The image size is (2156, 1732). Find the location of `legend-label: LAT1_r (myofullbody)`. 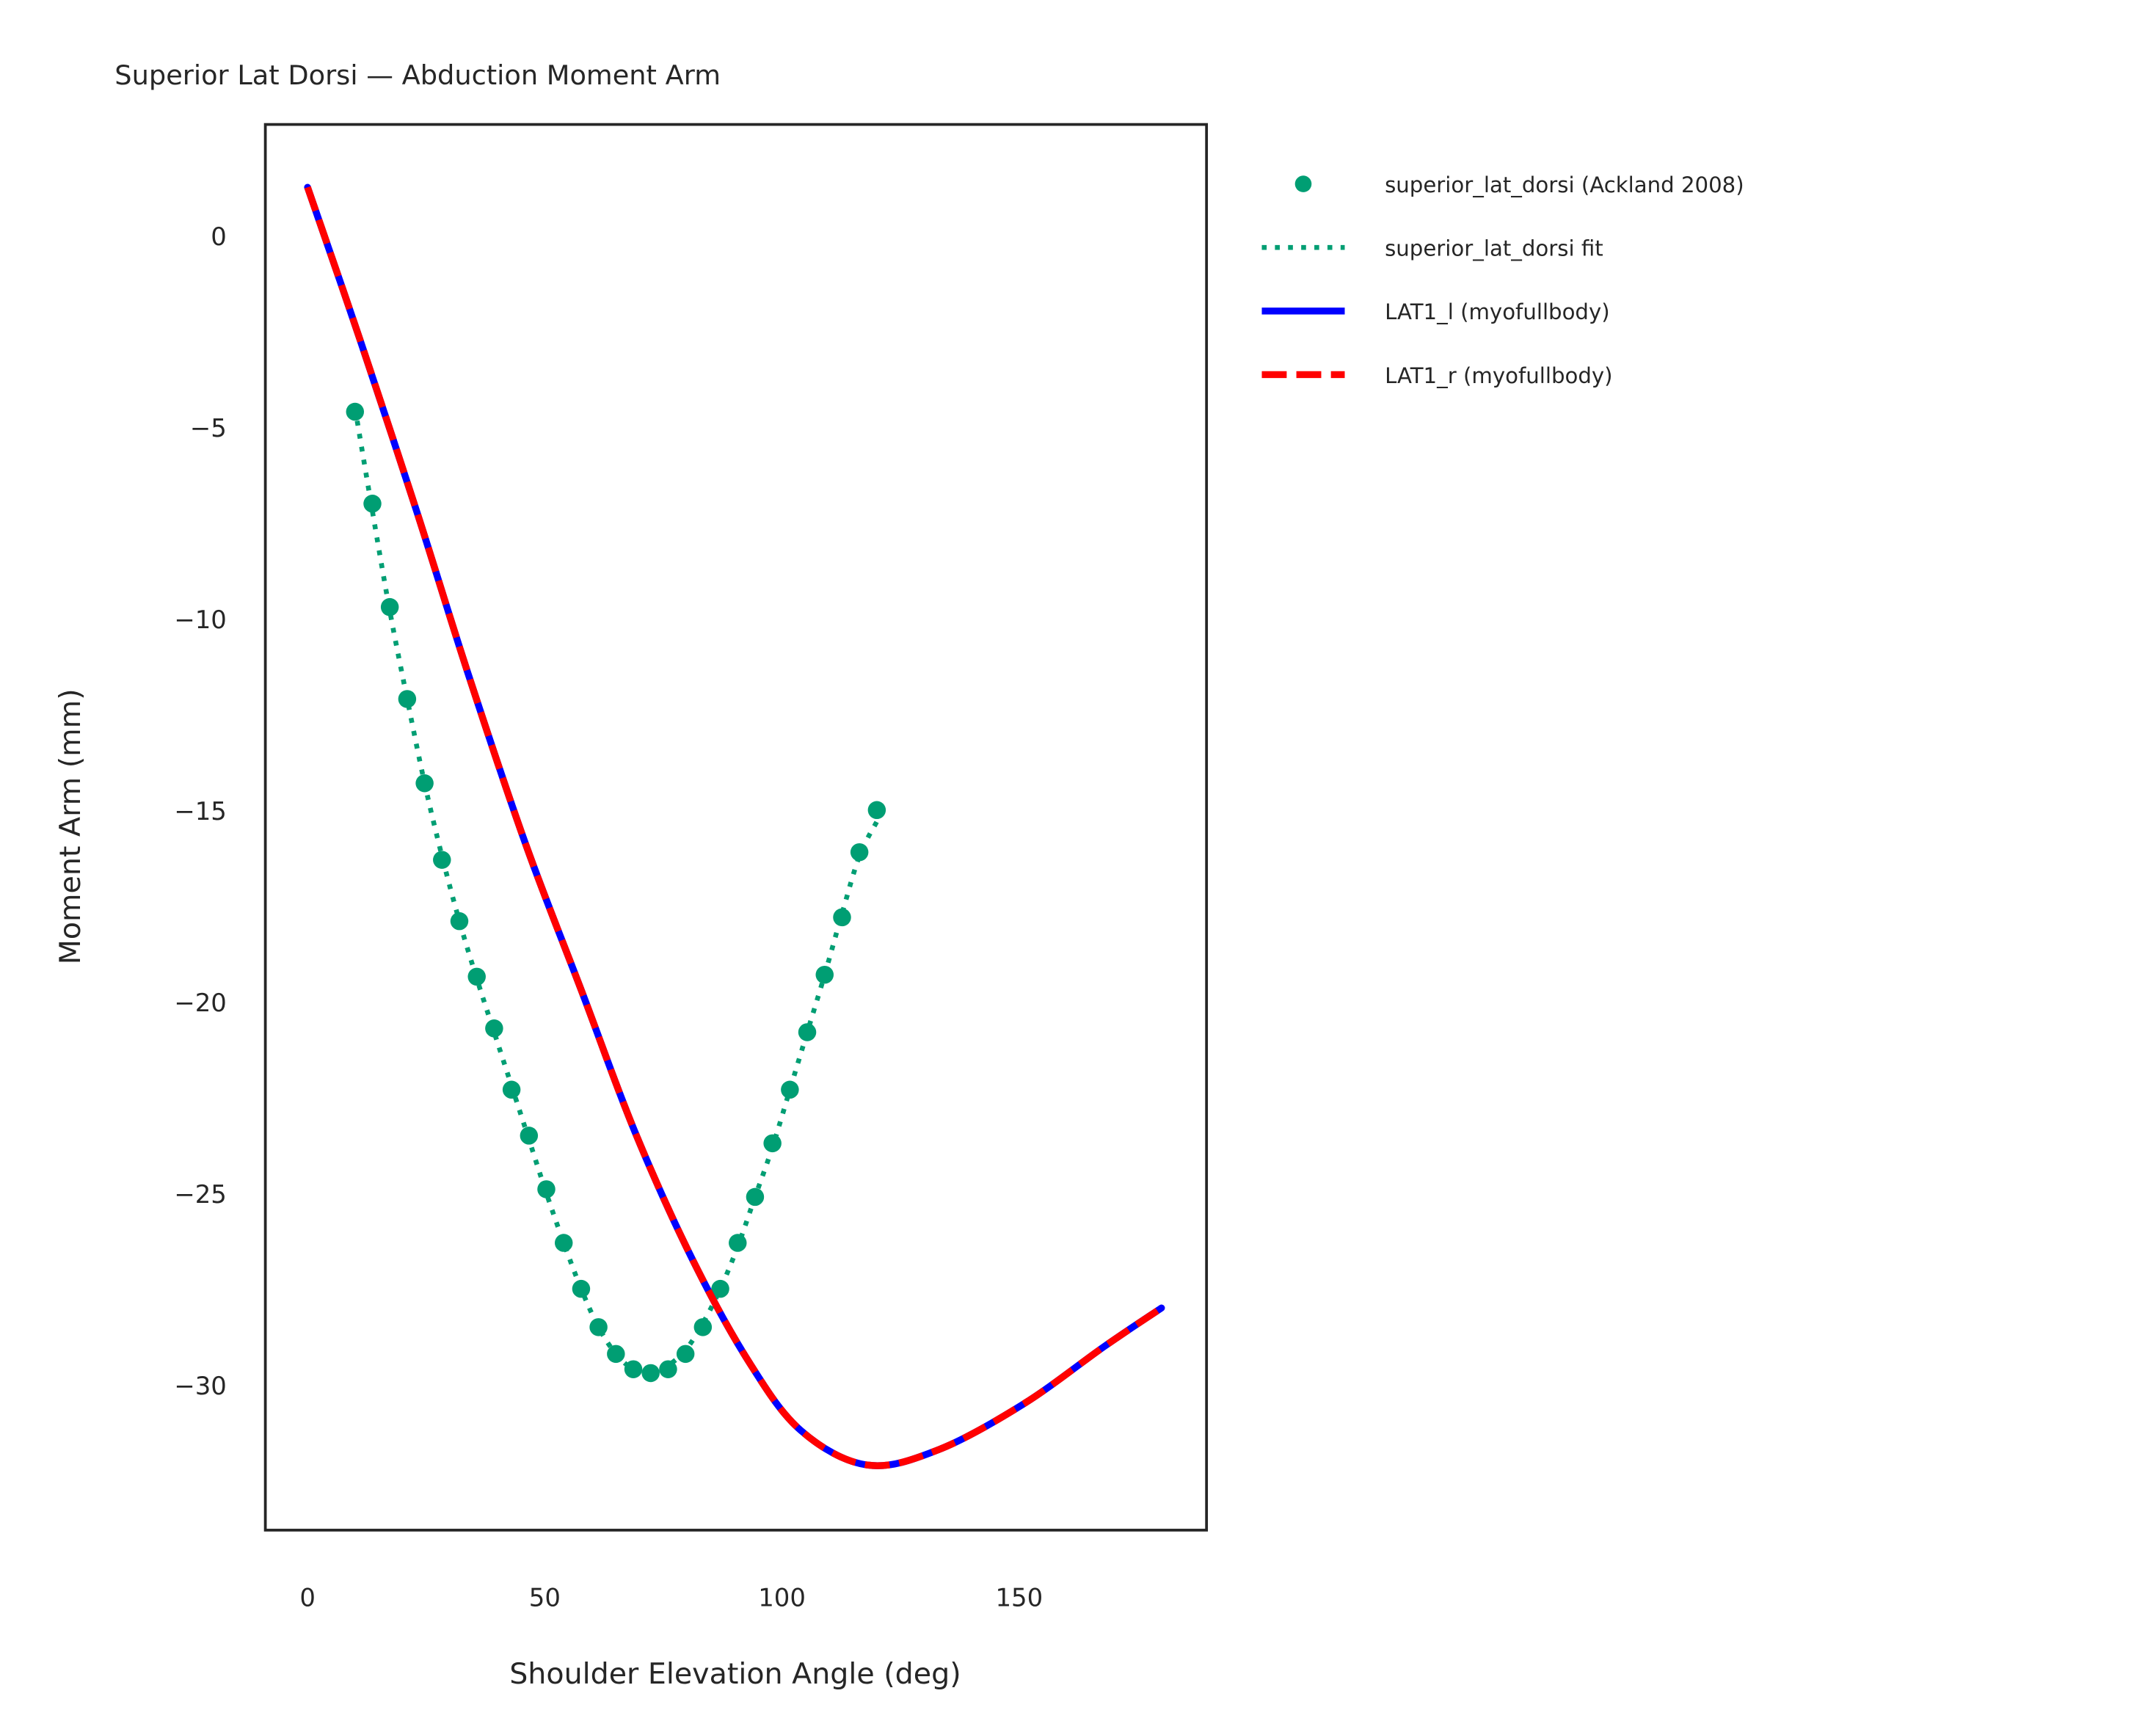

legend-label: LAT1_r (myofullbody) is located at coordinates (1498, 375).